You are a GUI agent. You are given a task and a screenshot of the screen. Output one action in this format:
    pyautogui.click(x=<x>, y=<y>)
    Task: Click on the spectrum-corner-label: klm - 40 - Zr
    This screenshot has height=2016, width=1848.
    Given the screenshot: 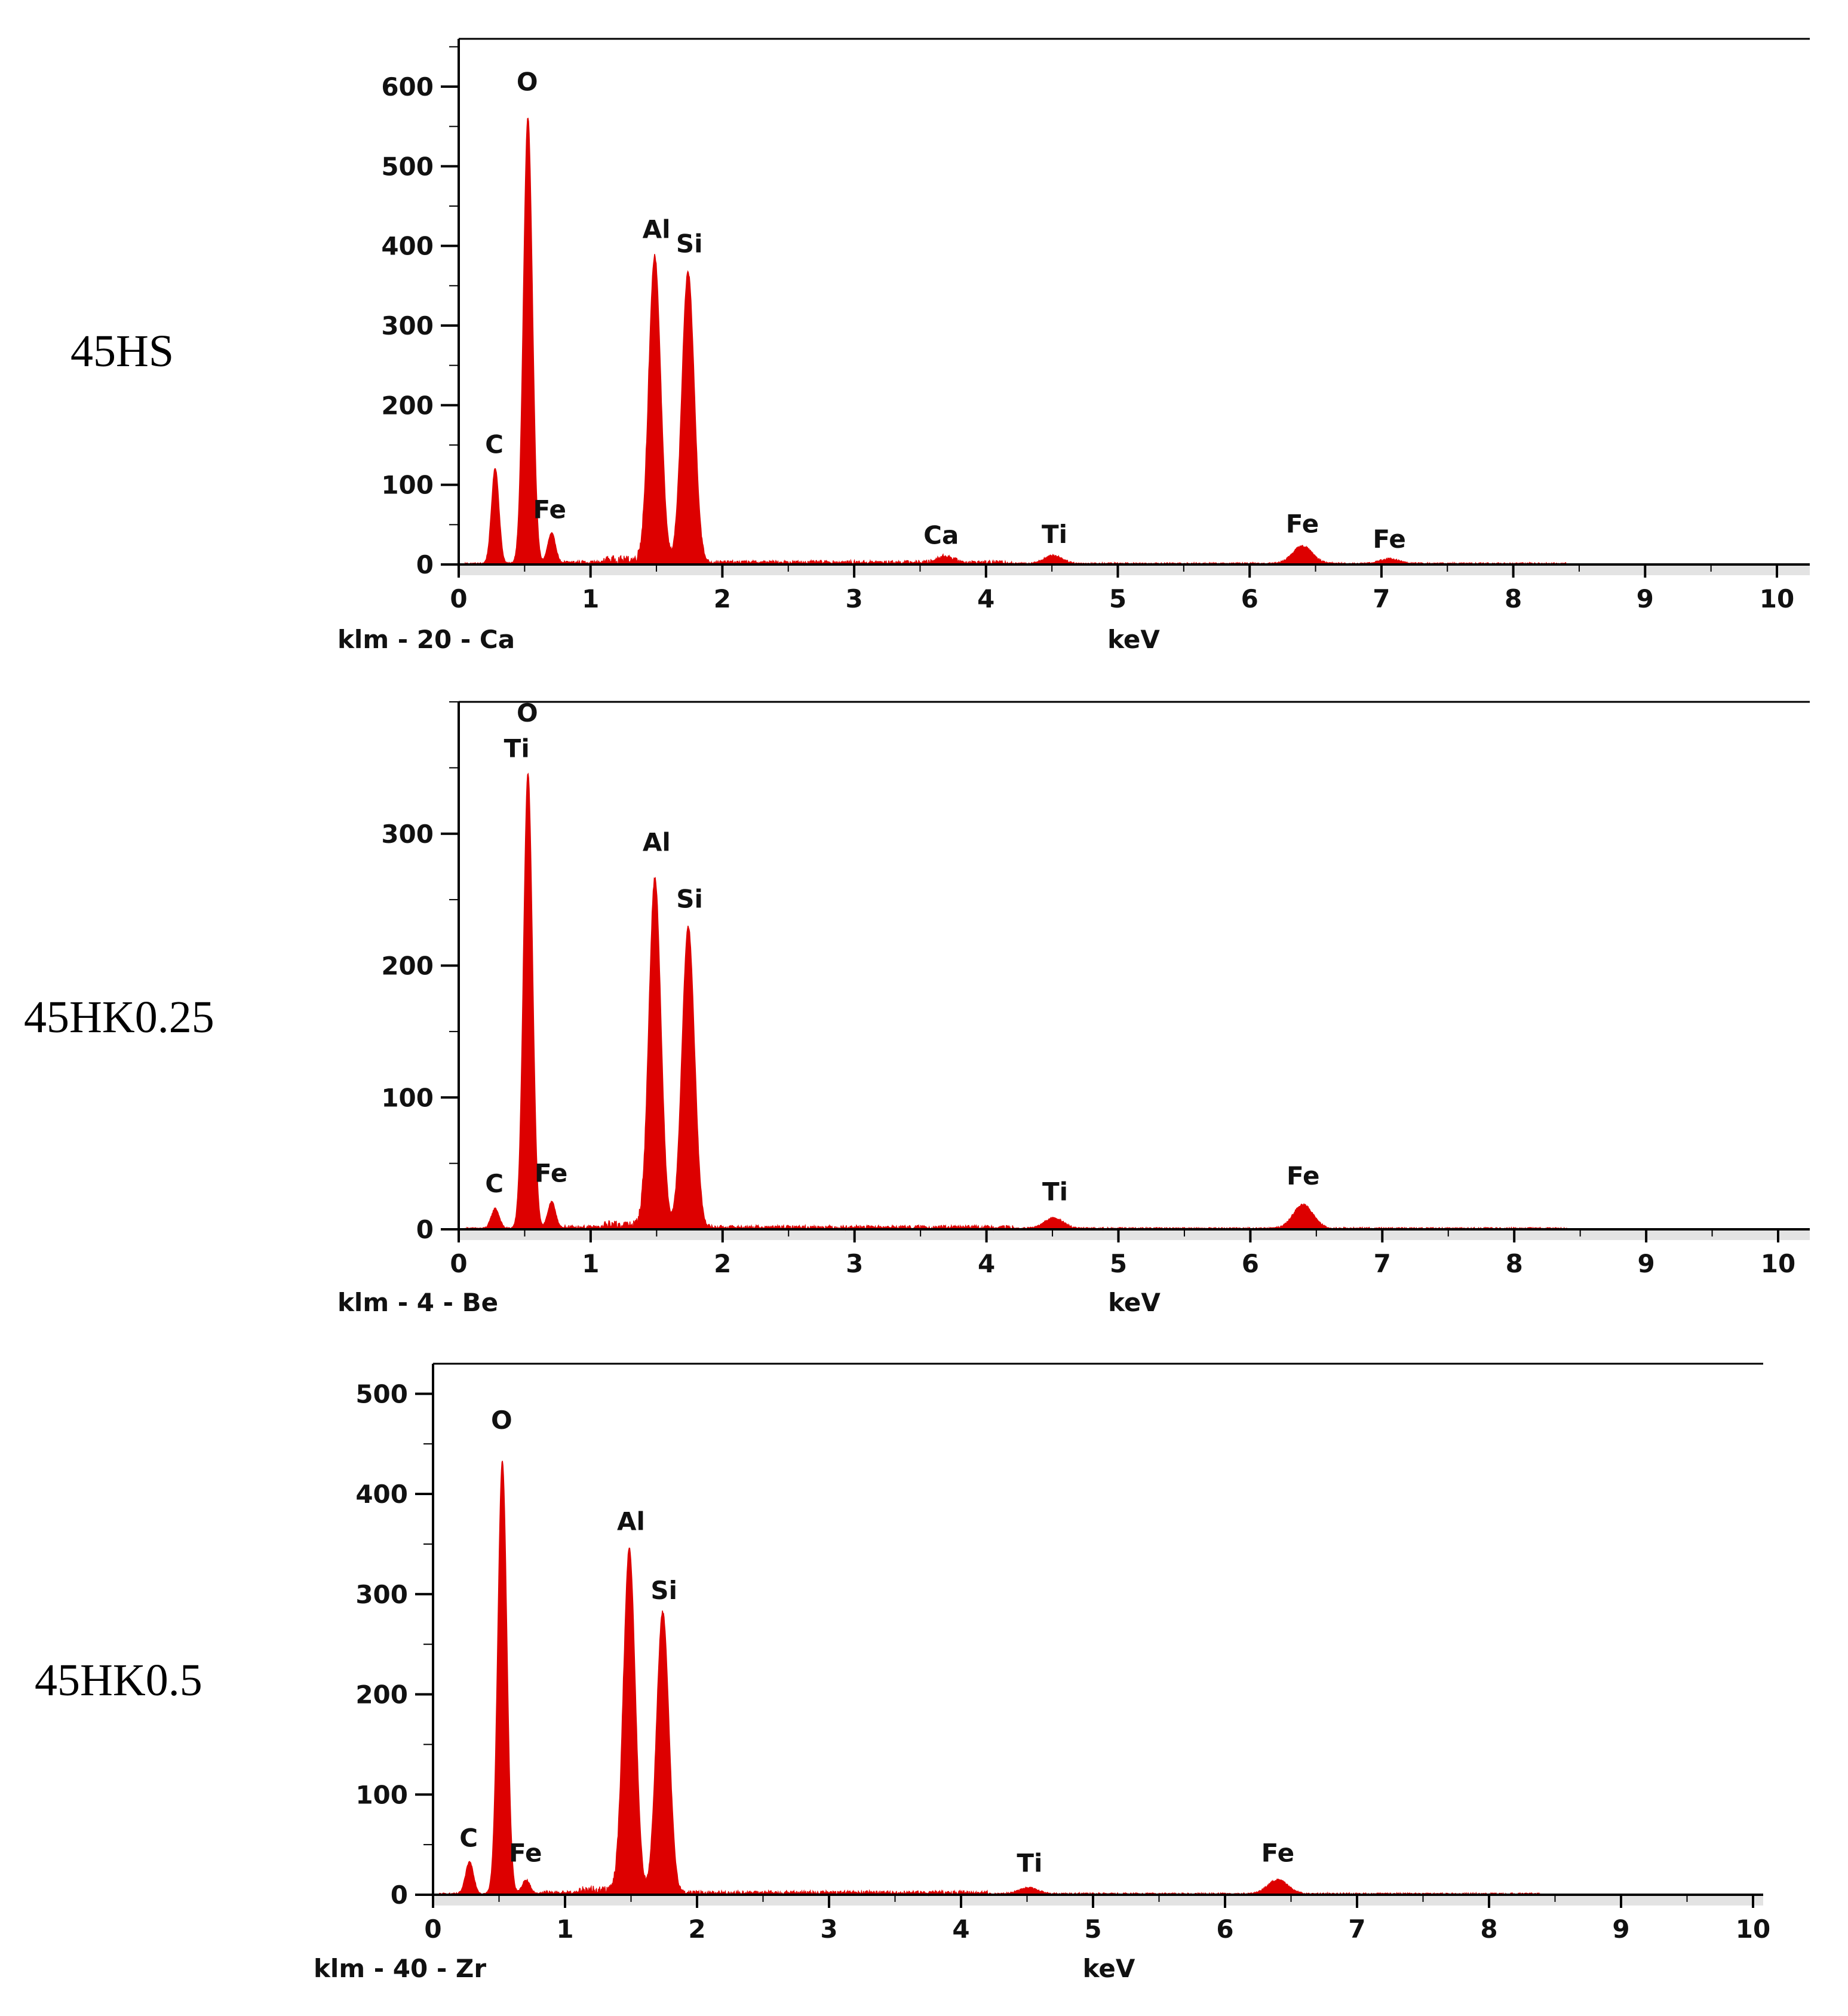 What is the action you would take?
    pyautogui.click(x=400, y=1969)
    